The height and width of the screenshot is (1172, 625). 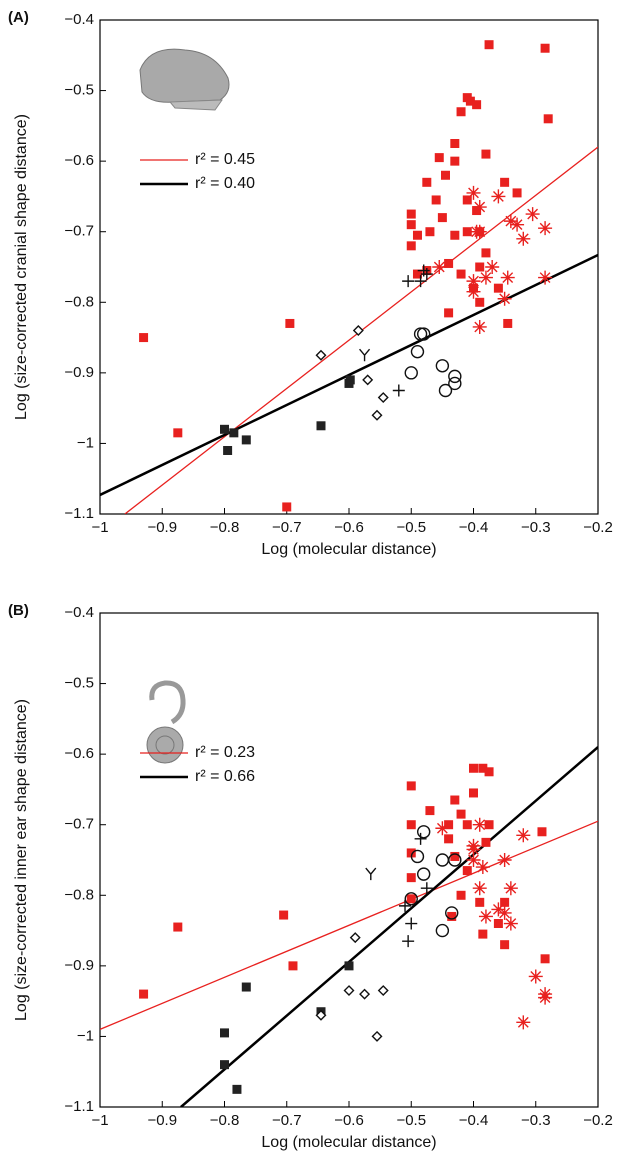 What do you see at coordinates (167, 702) in the screenshot?
I see `canal-shape` at bounding box center [167, 702].